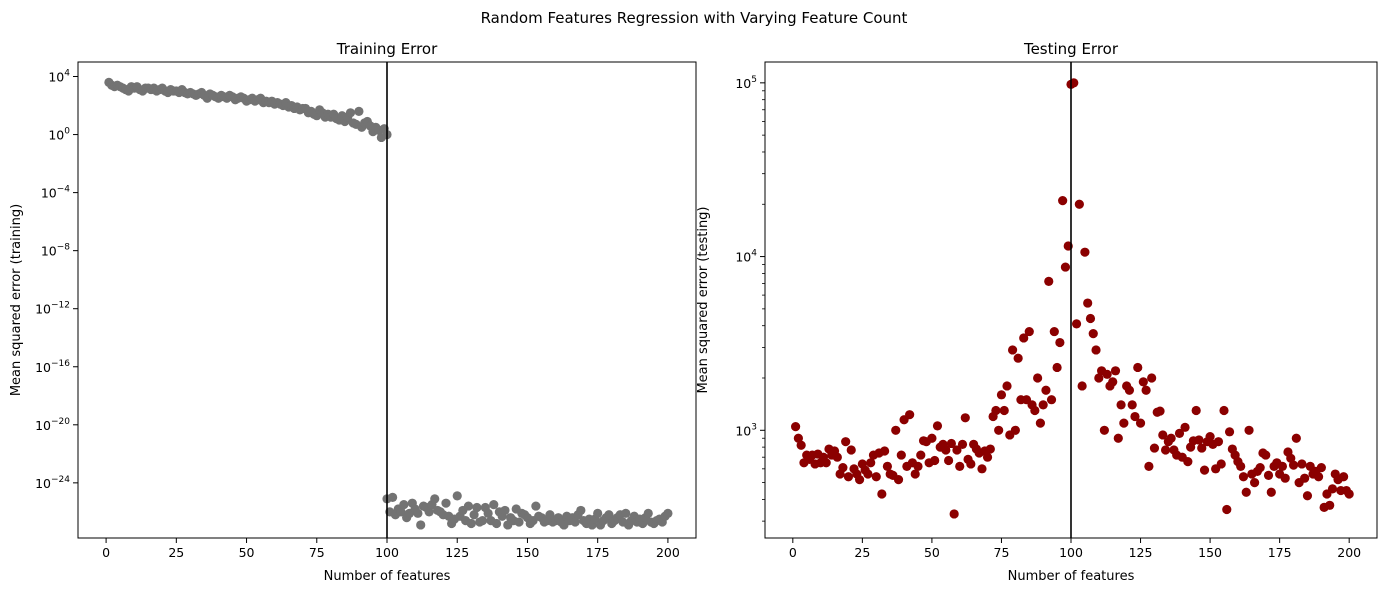 The height and width of the screenshot is (592, 1389). I want to click on y-tick-label: 10⁵, so click(746, 83).